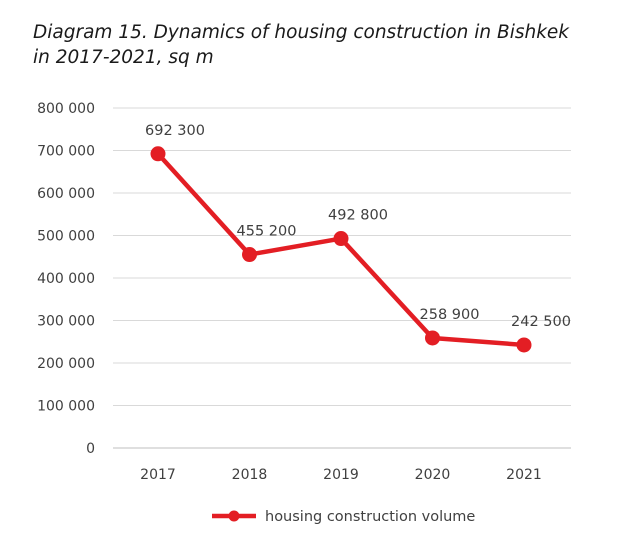 The height and width of the screenshot is (551, 620). What do you see at coordinates (358, 216) in the screenshot?
I see `data-label: 492 800` at bounding box center [358, 216].